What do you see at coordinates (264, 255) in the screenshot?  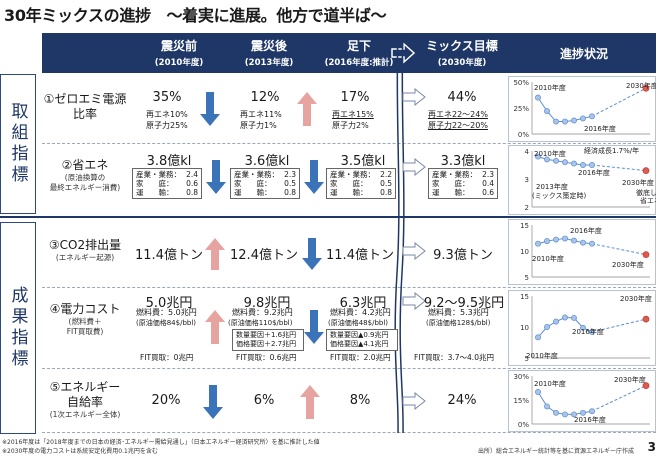 I see `co2-2013-value: 12.4億トン` at bounding box center [264, 255].